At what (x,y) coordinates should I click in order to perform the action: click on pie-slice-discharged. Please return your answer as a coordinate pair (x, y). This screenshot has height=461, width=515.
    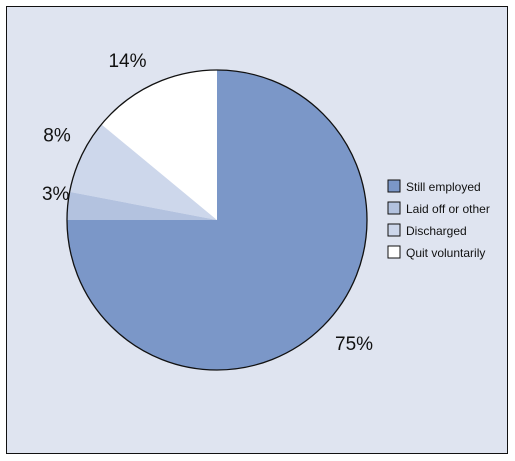
    Looking at the image, I should click on (143, 172).